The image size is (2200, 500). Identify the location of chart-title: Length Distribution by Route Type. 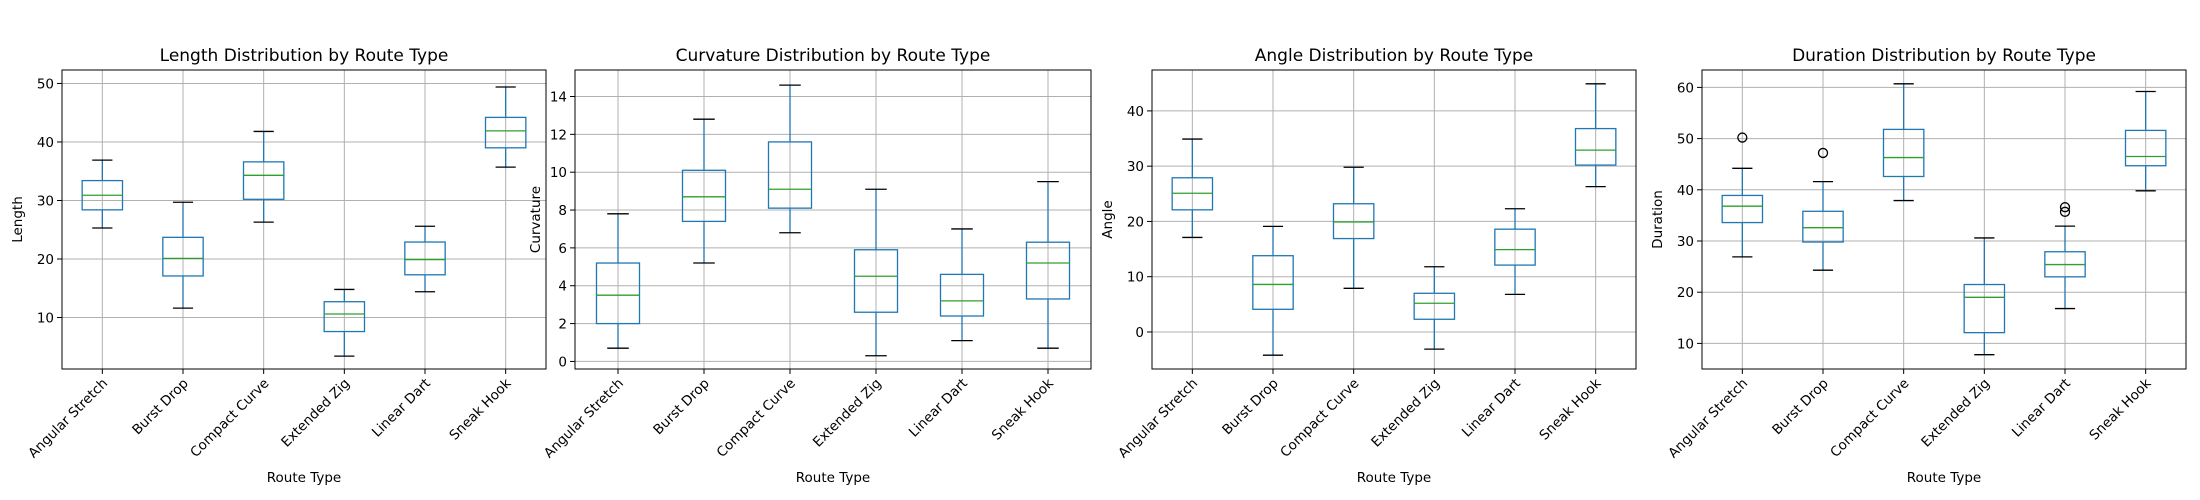
(304, 56).